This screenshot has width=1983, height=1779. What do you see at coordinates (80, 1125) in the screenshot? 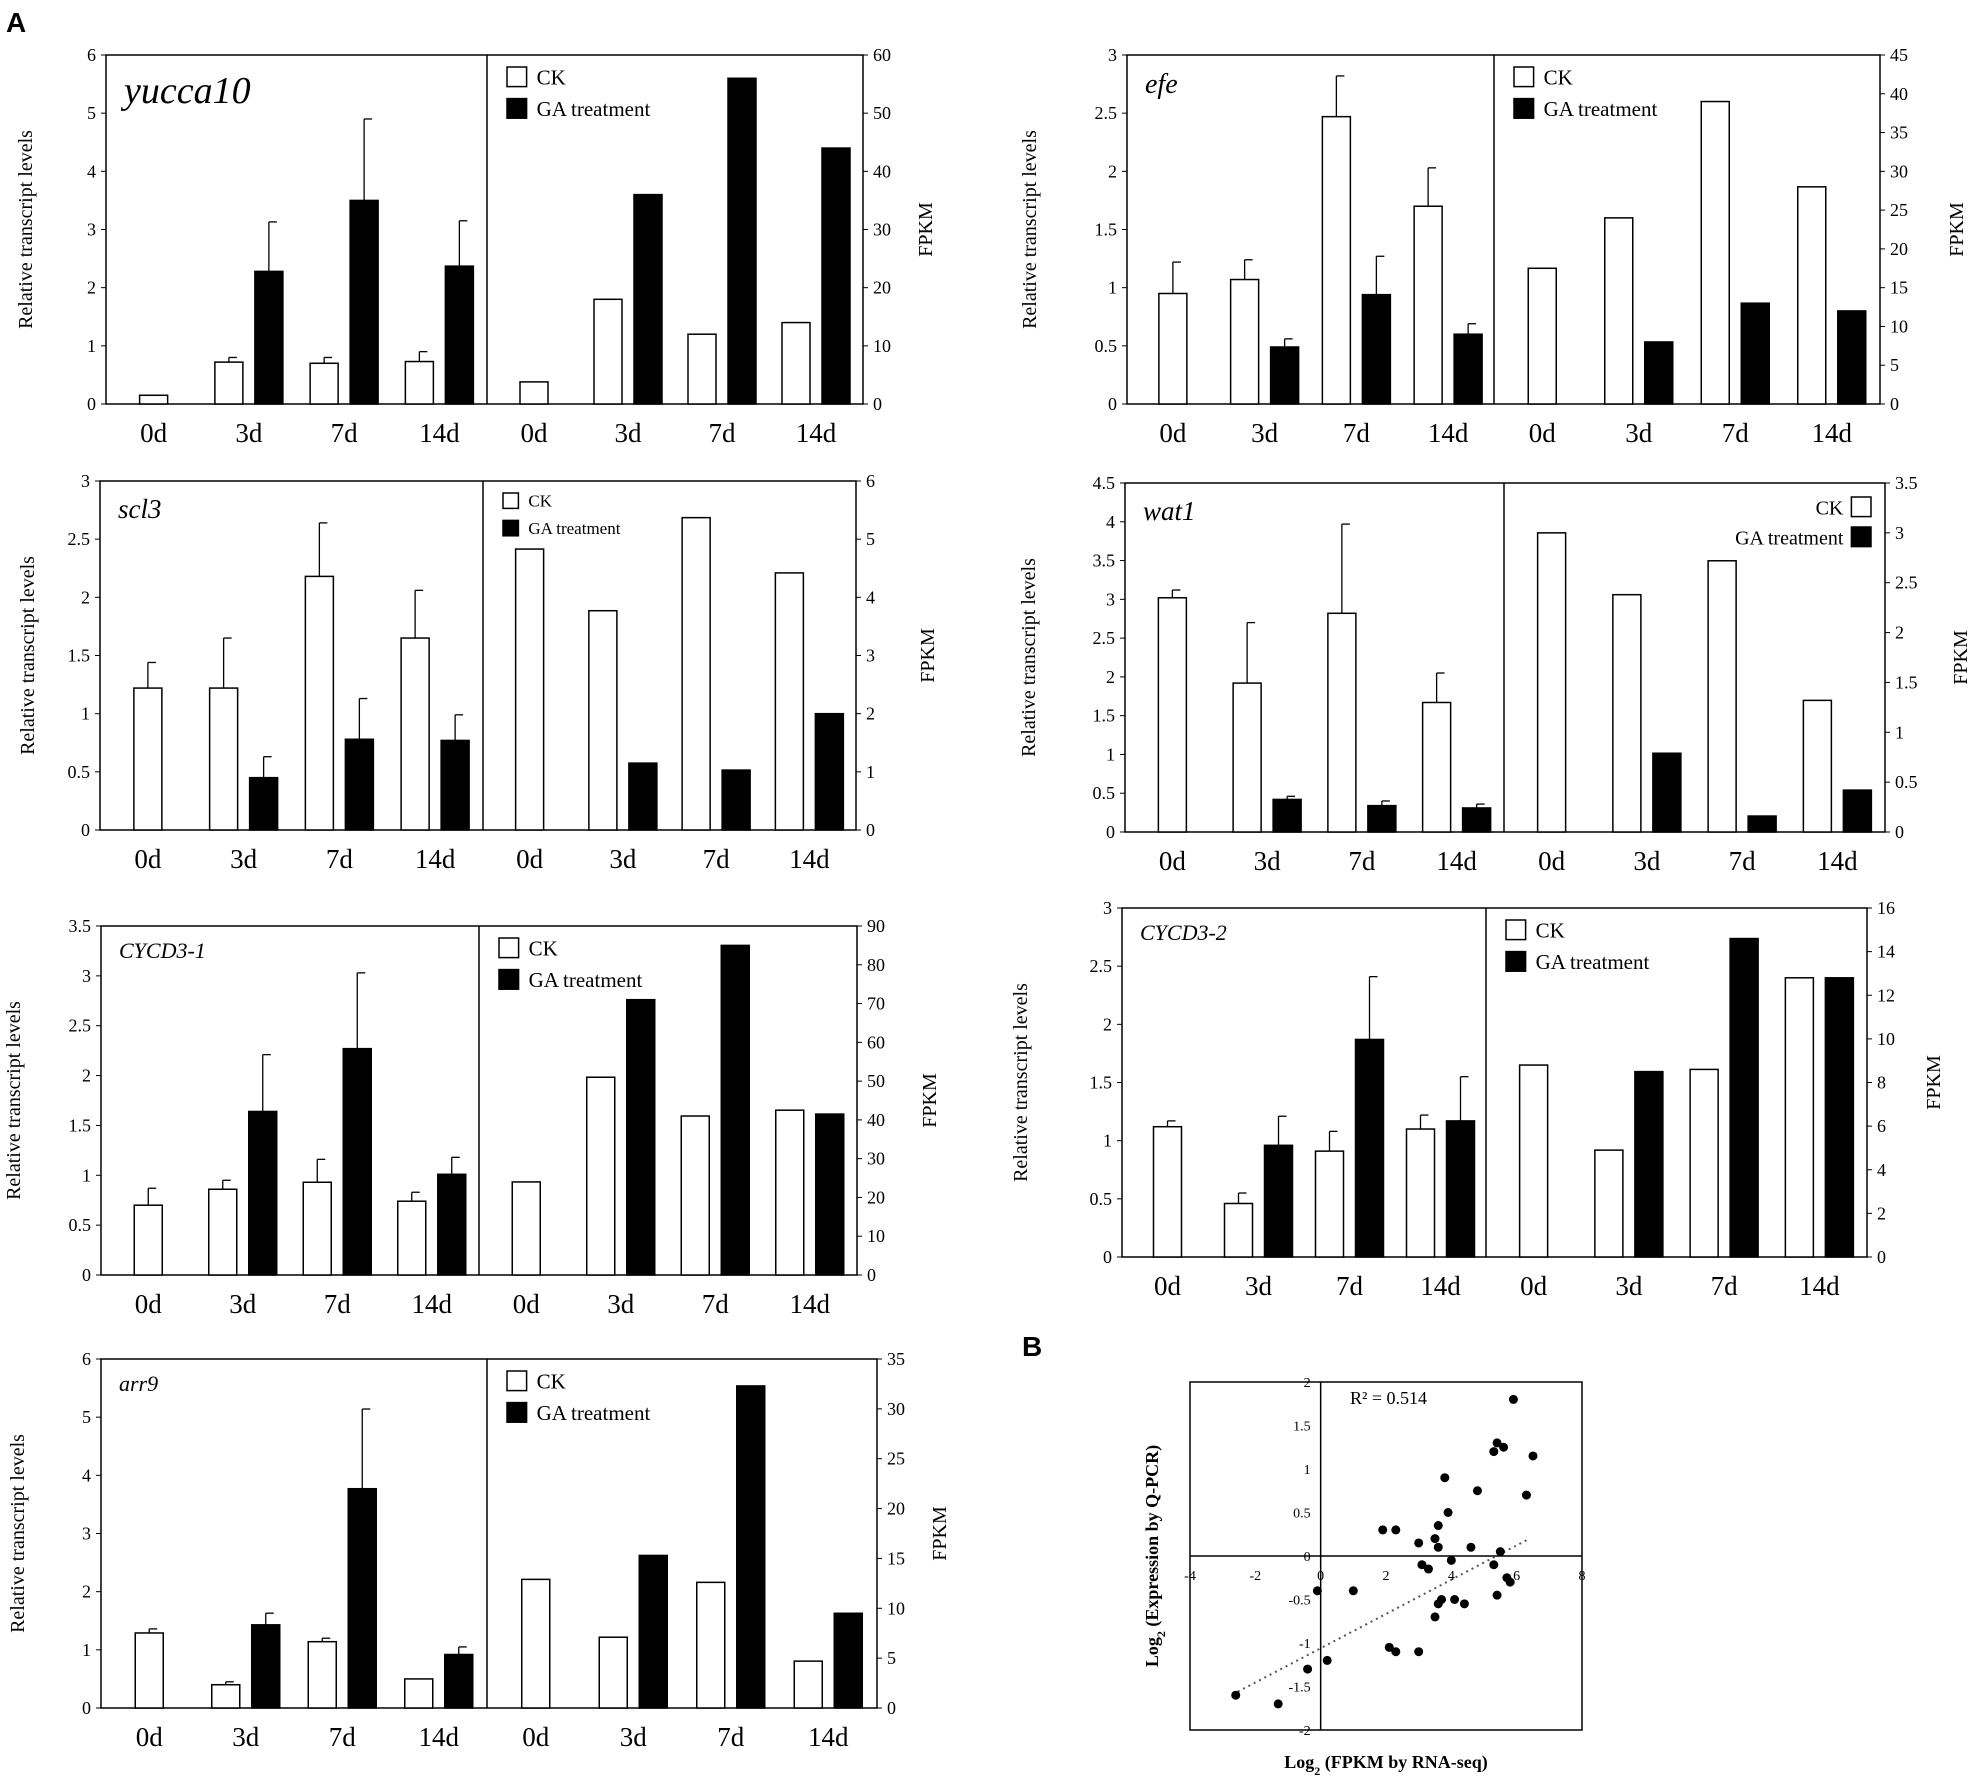
I see `left-tick-label: 1.5` at bounding box center [80, 1125].